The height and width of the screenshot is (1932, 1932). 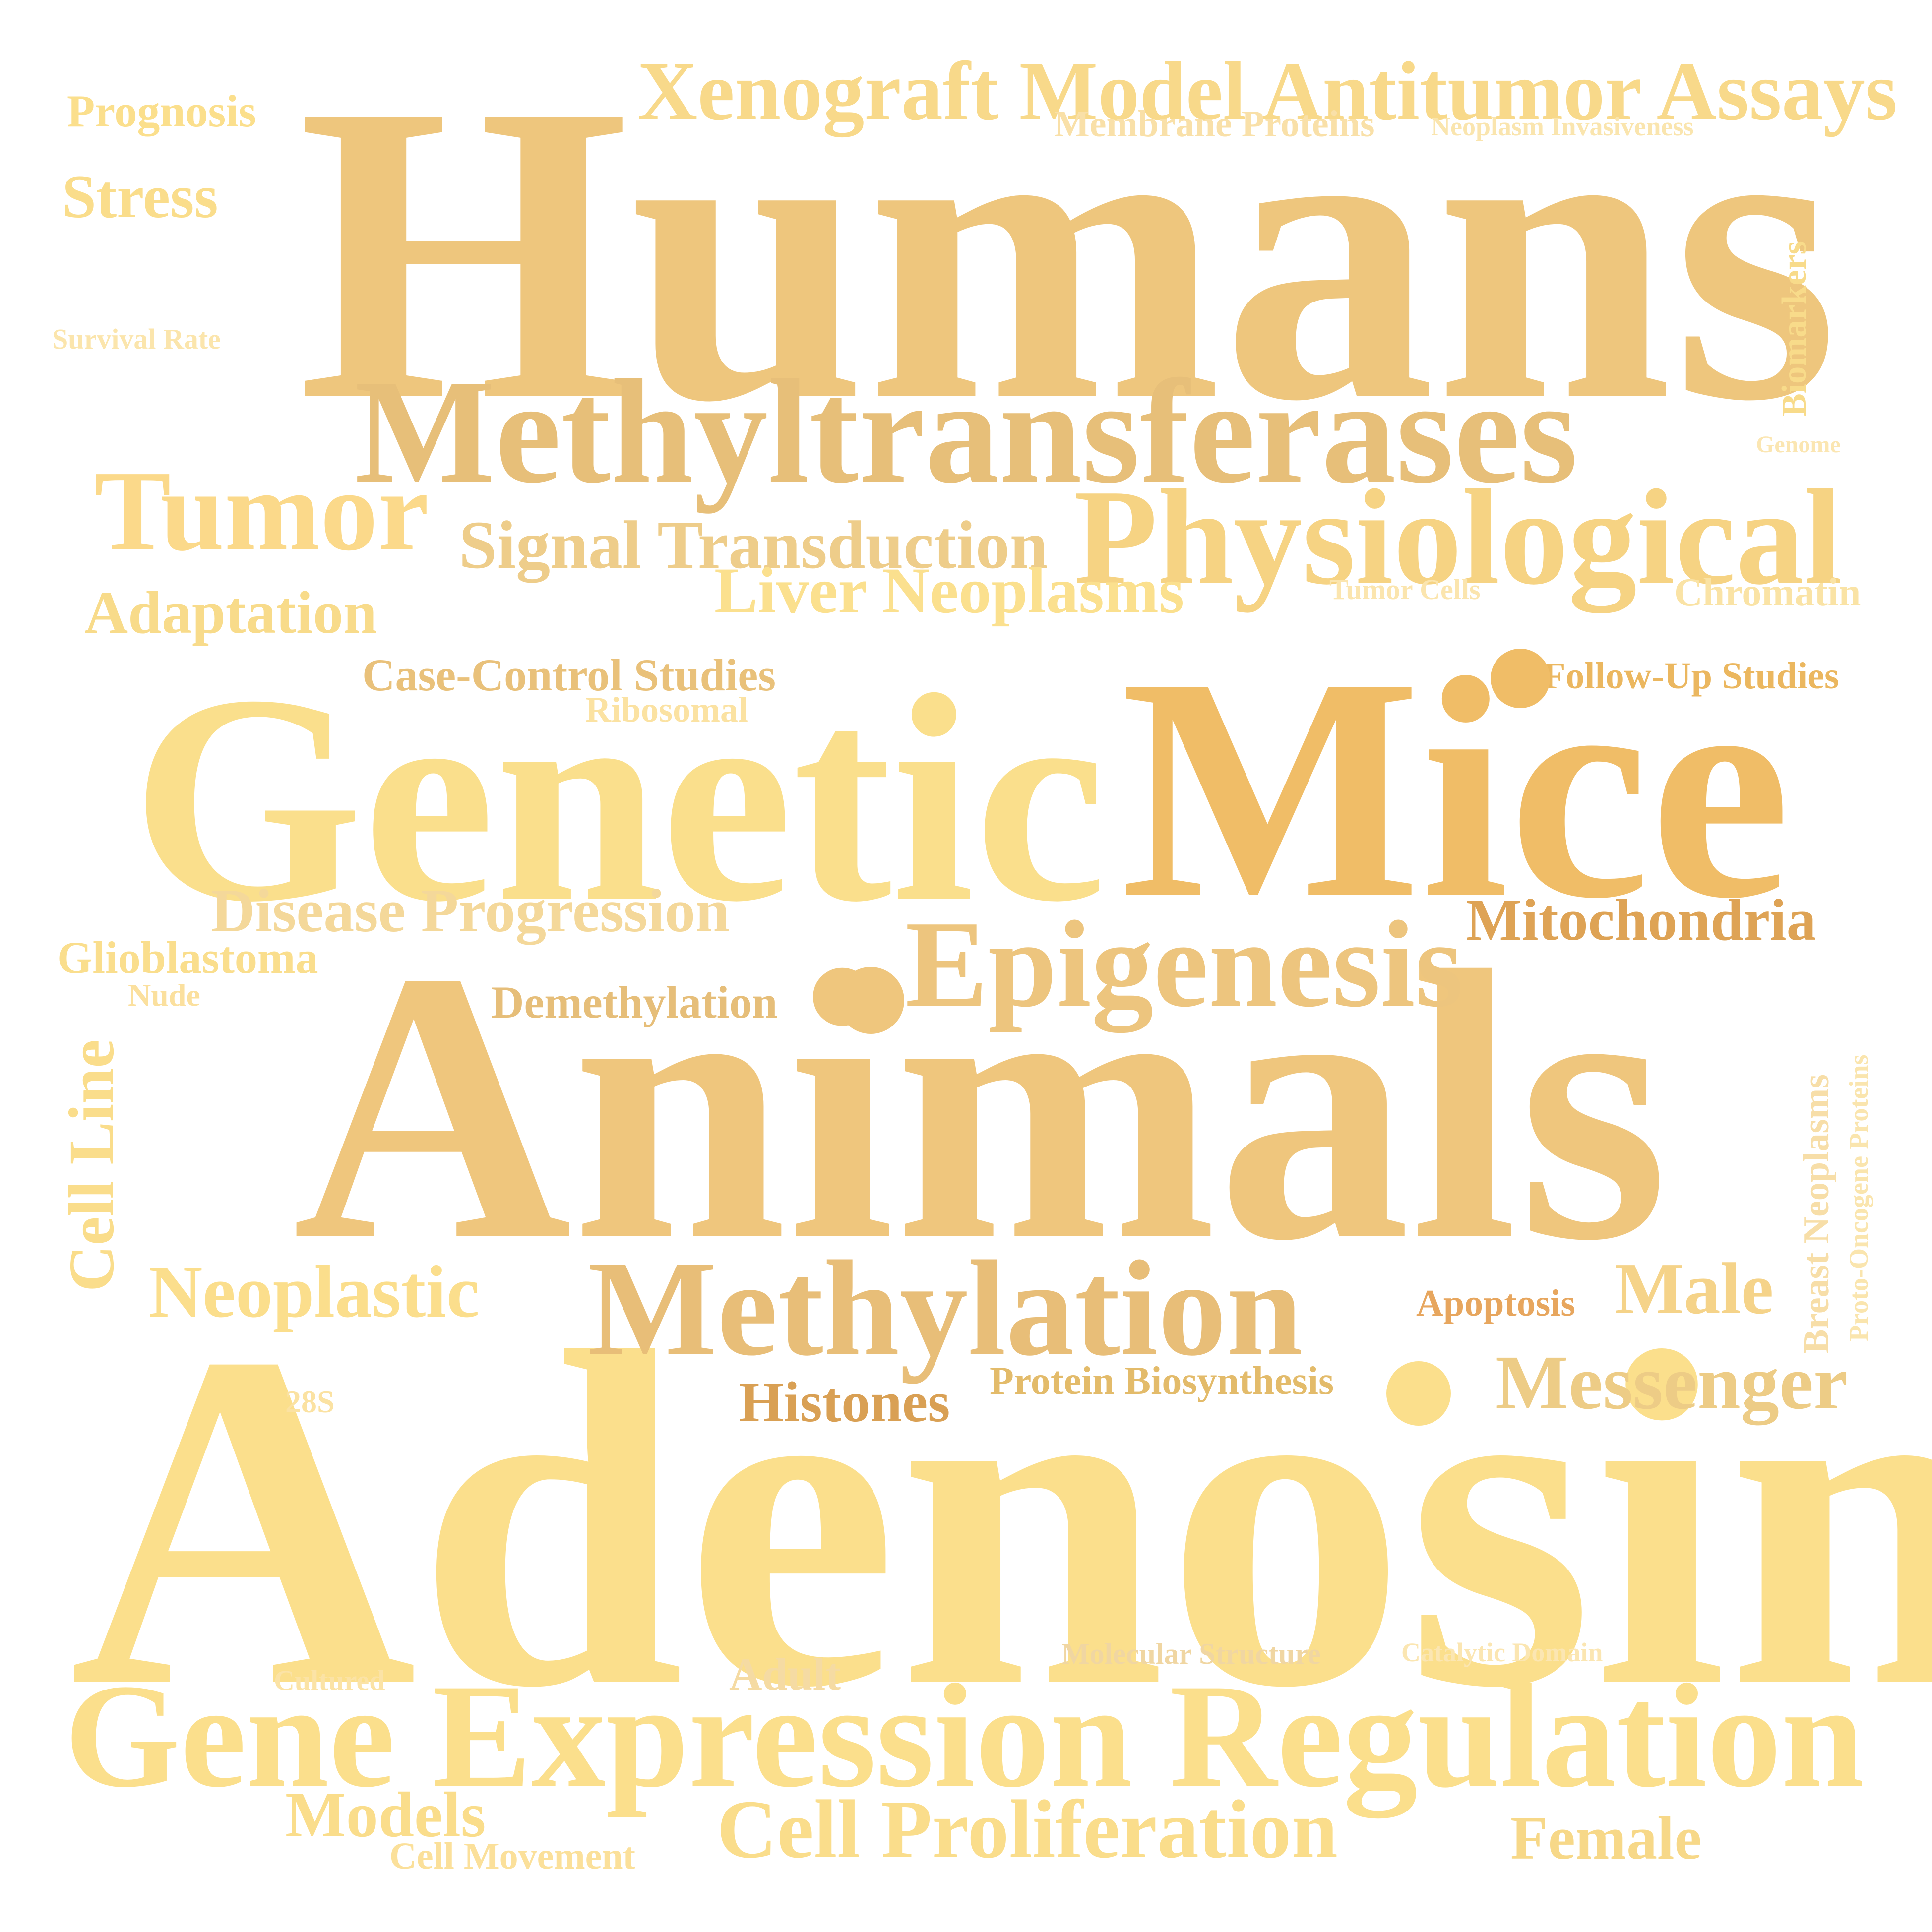 I want to click on word-cultured: Cultured, so click(x=329, y=1680).